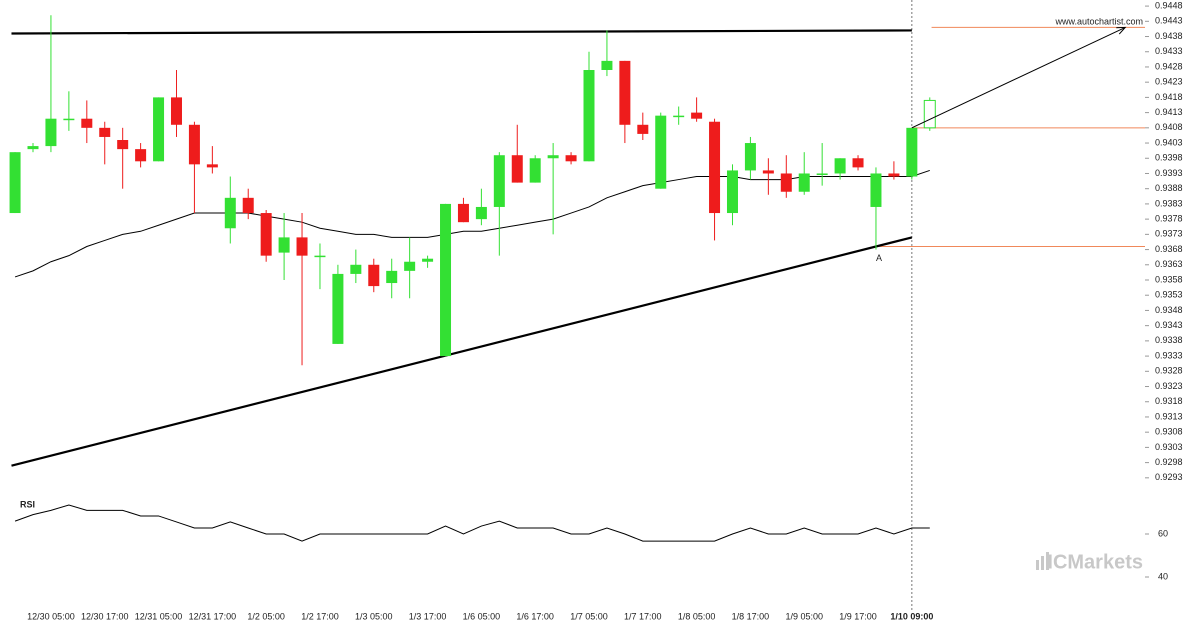 This screenshot has width=1200, height=630. Describe the element at coordinates (751, 616) in the screenshot. I see `x-tick-label: 1/8 17:00` at that location.